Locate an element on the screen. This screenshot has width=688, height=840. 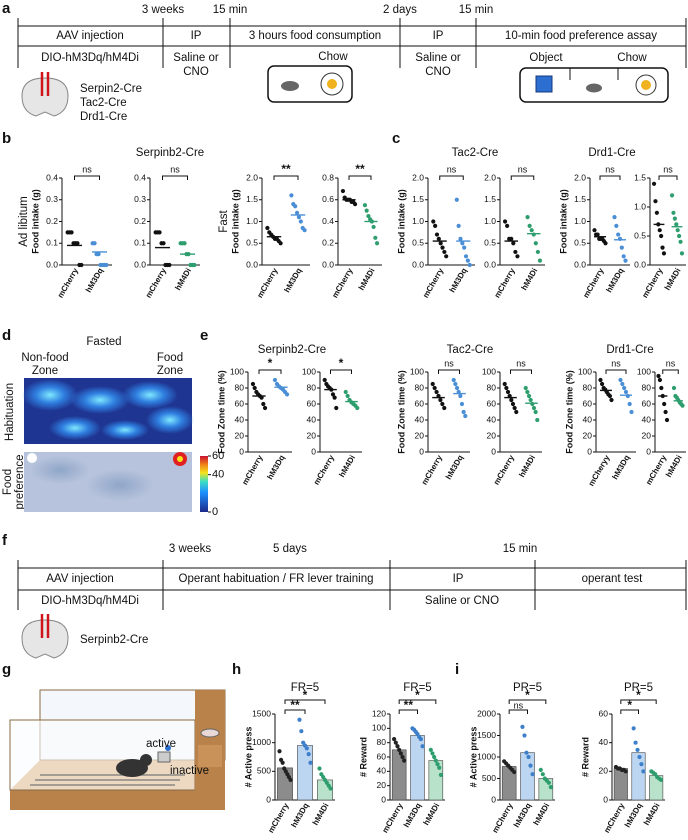
y-tick-label: 1000 is located at coordinates (486, 756).